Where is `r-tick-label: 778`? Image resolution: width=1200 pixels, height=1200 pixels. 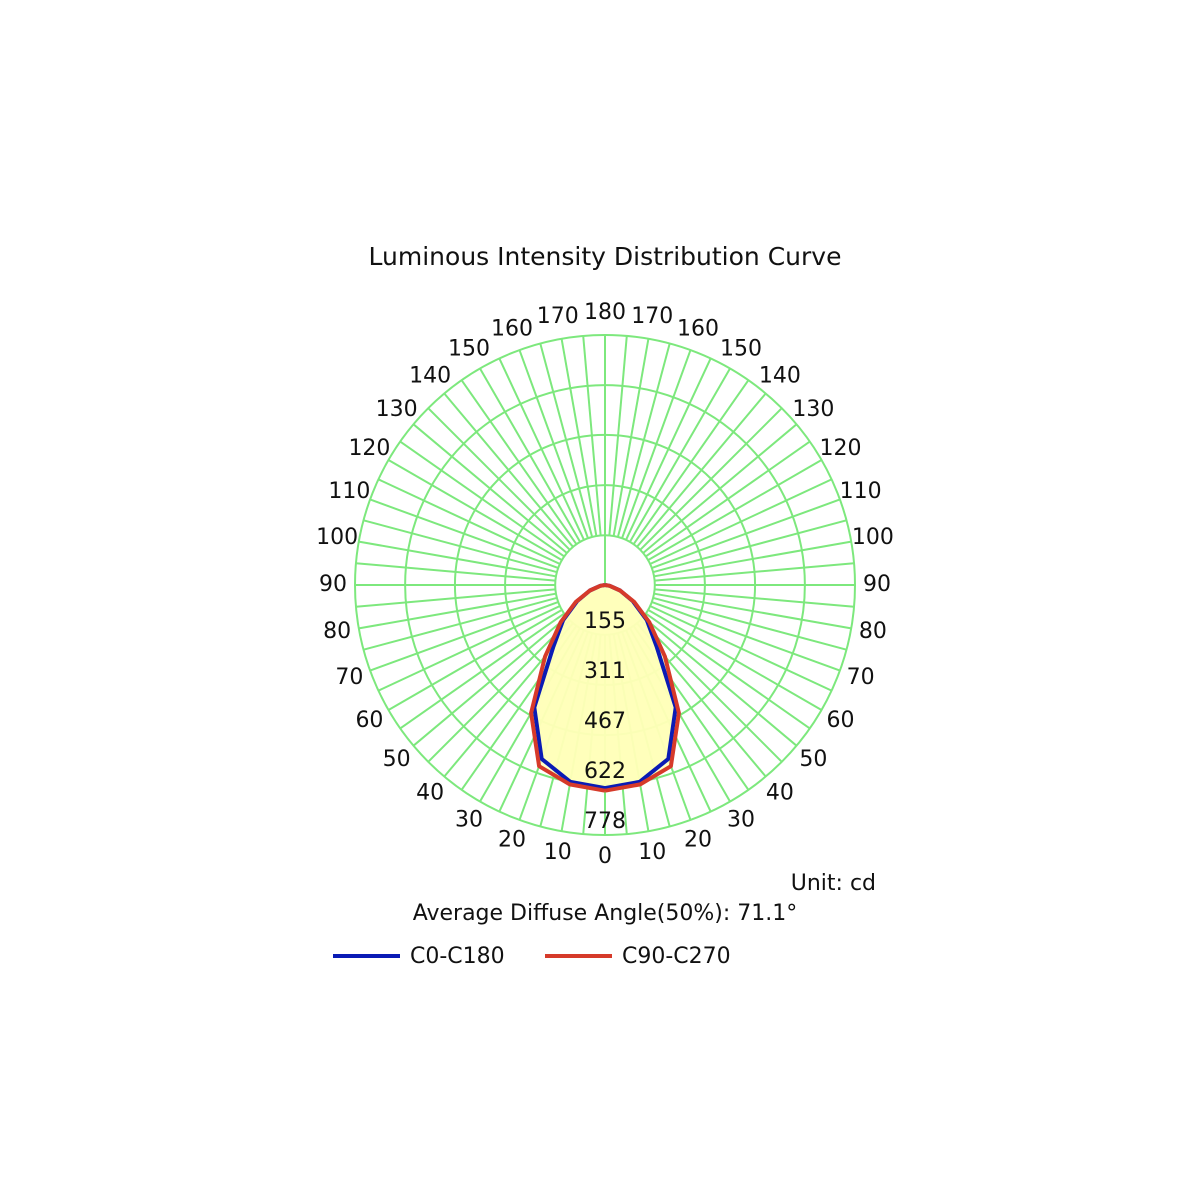
r-tick-label: 778 is located at coordinates (605, 821).